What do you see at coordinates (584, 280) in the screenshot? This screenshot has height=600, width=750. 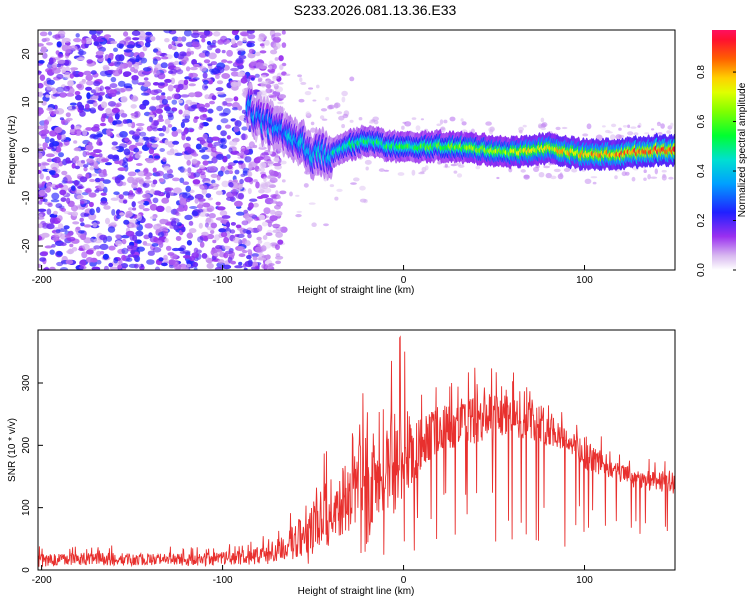 I see `x-tick-label: 100` at bounding box center [584, 280].